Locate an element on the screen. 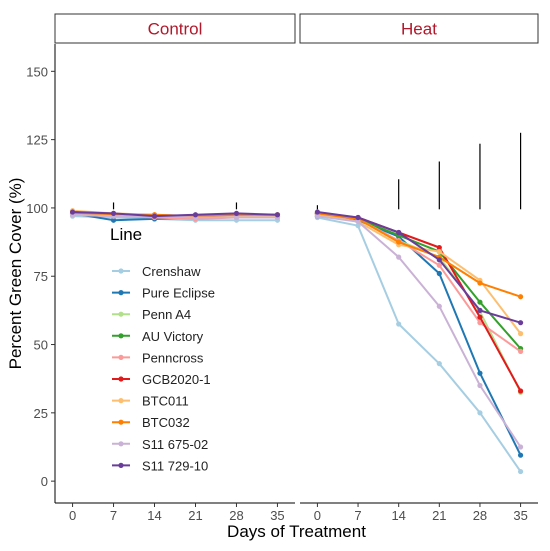 The width and height of the screenshot is (550, 551). legend-label: Pure Eclipse is located at coordinates (178, 293).